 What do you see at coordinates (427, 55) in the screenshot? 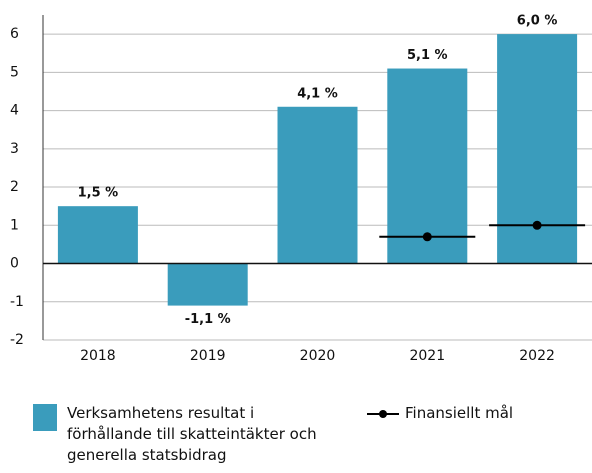
I see `value-label: 5,1 %` at bounding box center [427, 55].